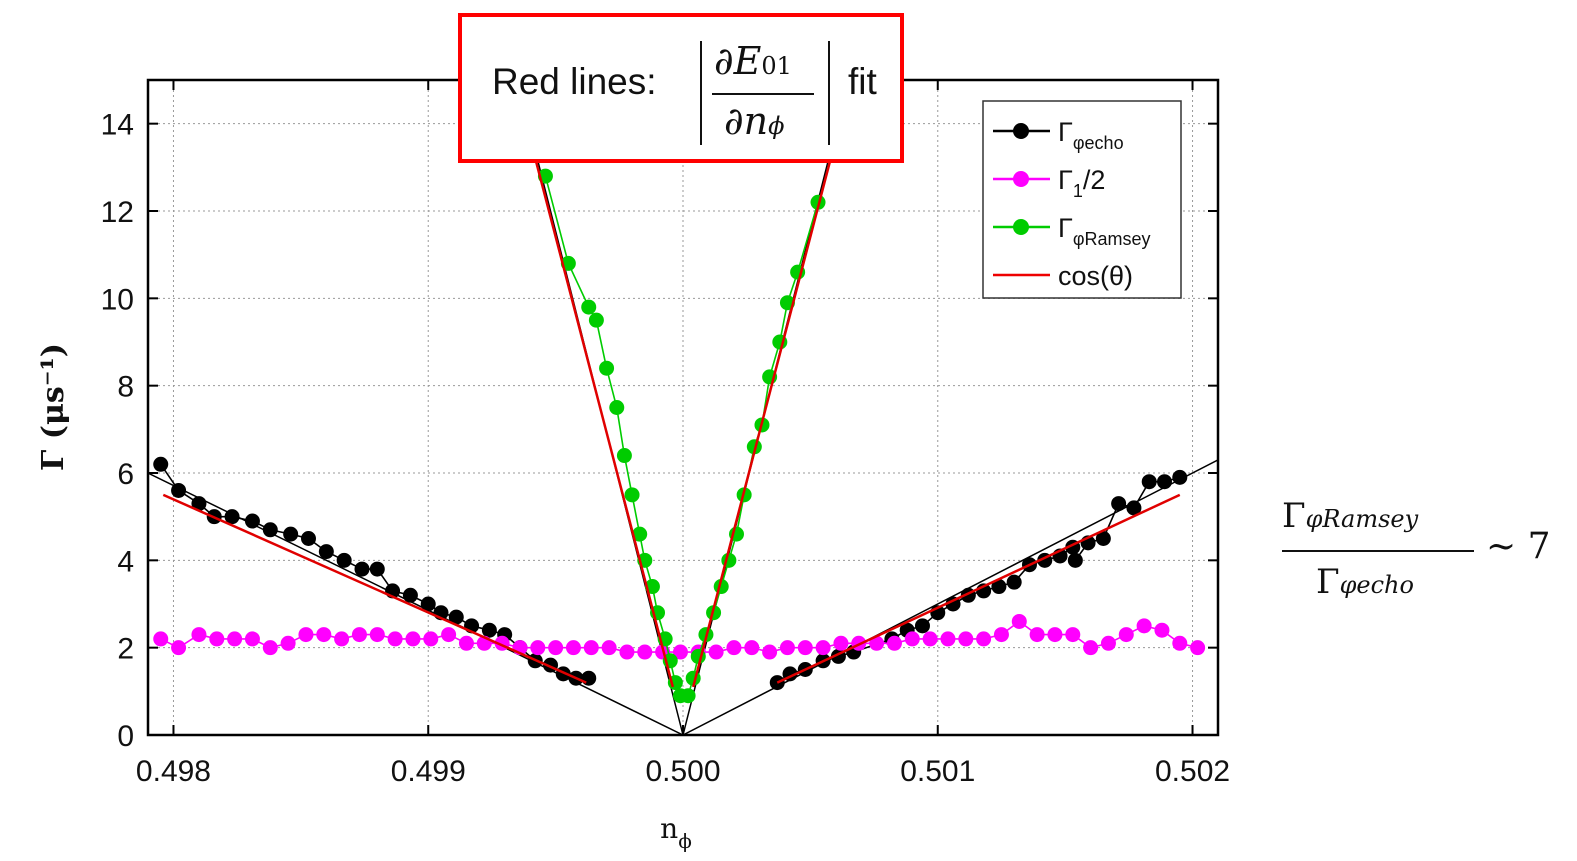 The width and height of the screenshot is (1577, 861). Describe the element at coordinates (1095, 276) in the screenshot. I see `legend-entry: cos(θ)` at that location.